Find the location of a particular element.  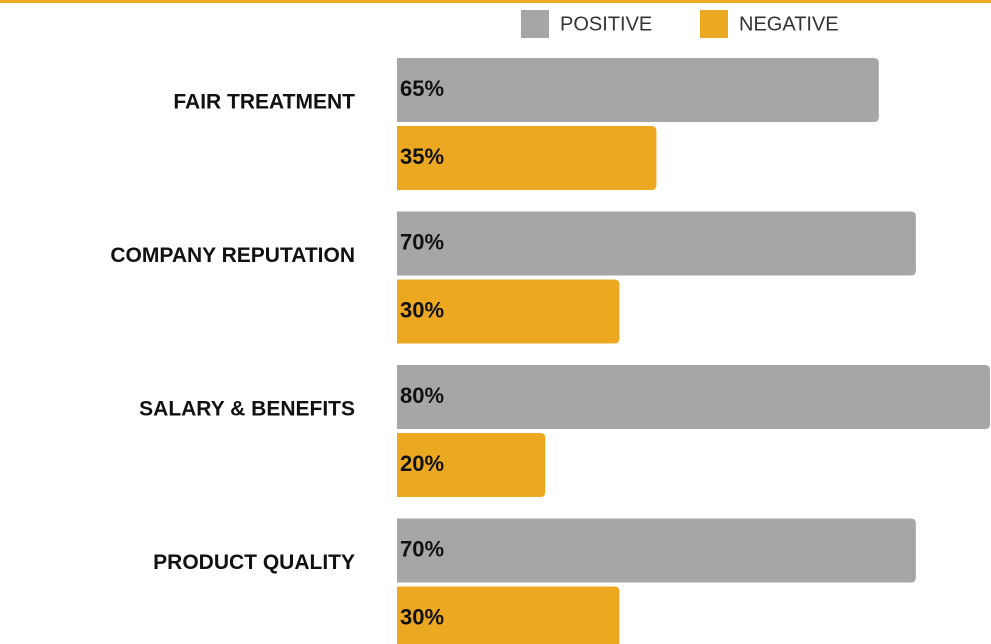

value-label: 20% is located at coordinates (422, 463).